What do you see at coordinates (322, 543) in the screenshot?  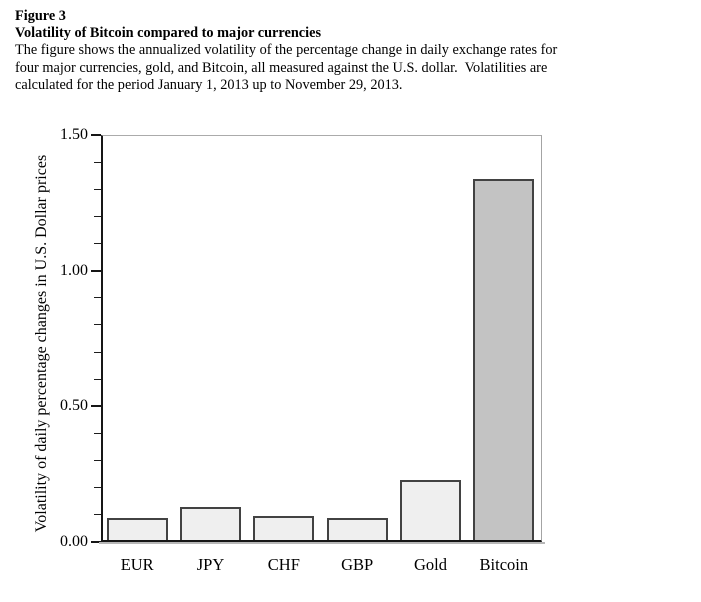 I see `baseline-shadow` at bounding box center [322, 543].